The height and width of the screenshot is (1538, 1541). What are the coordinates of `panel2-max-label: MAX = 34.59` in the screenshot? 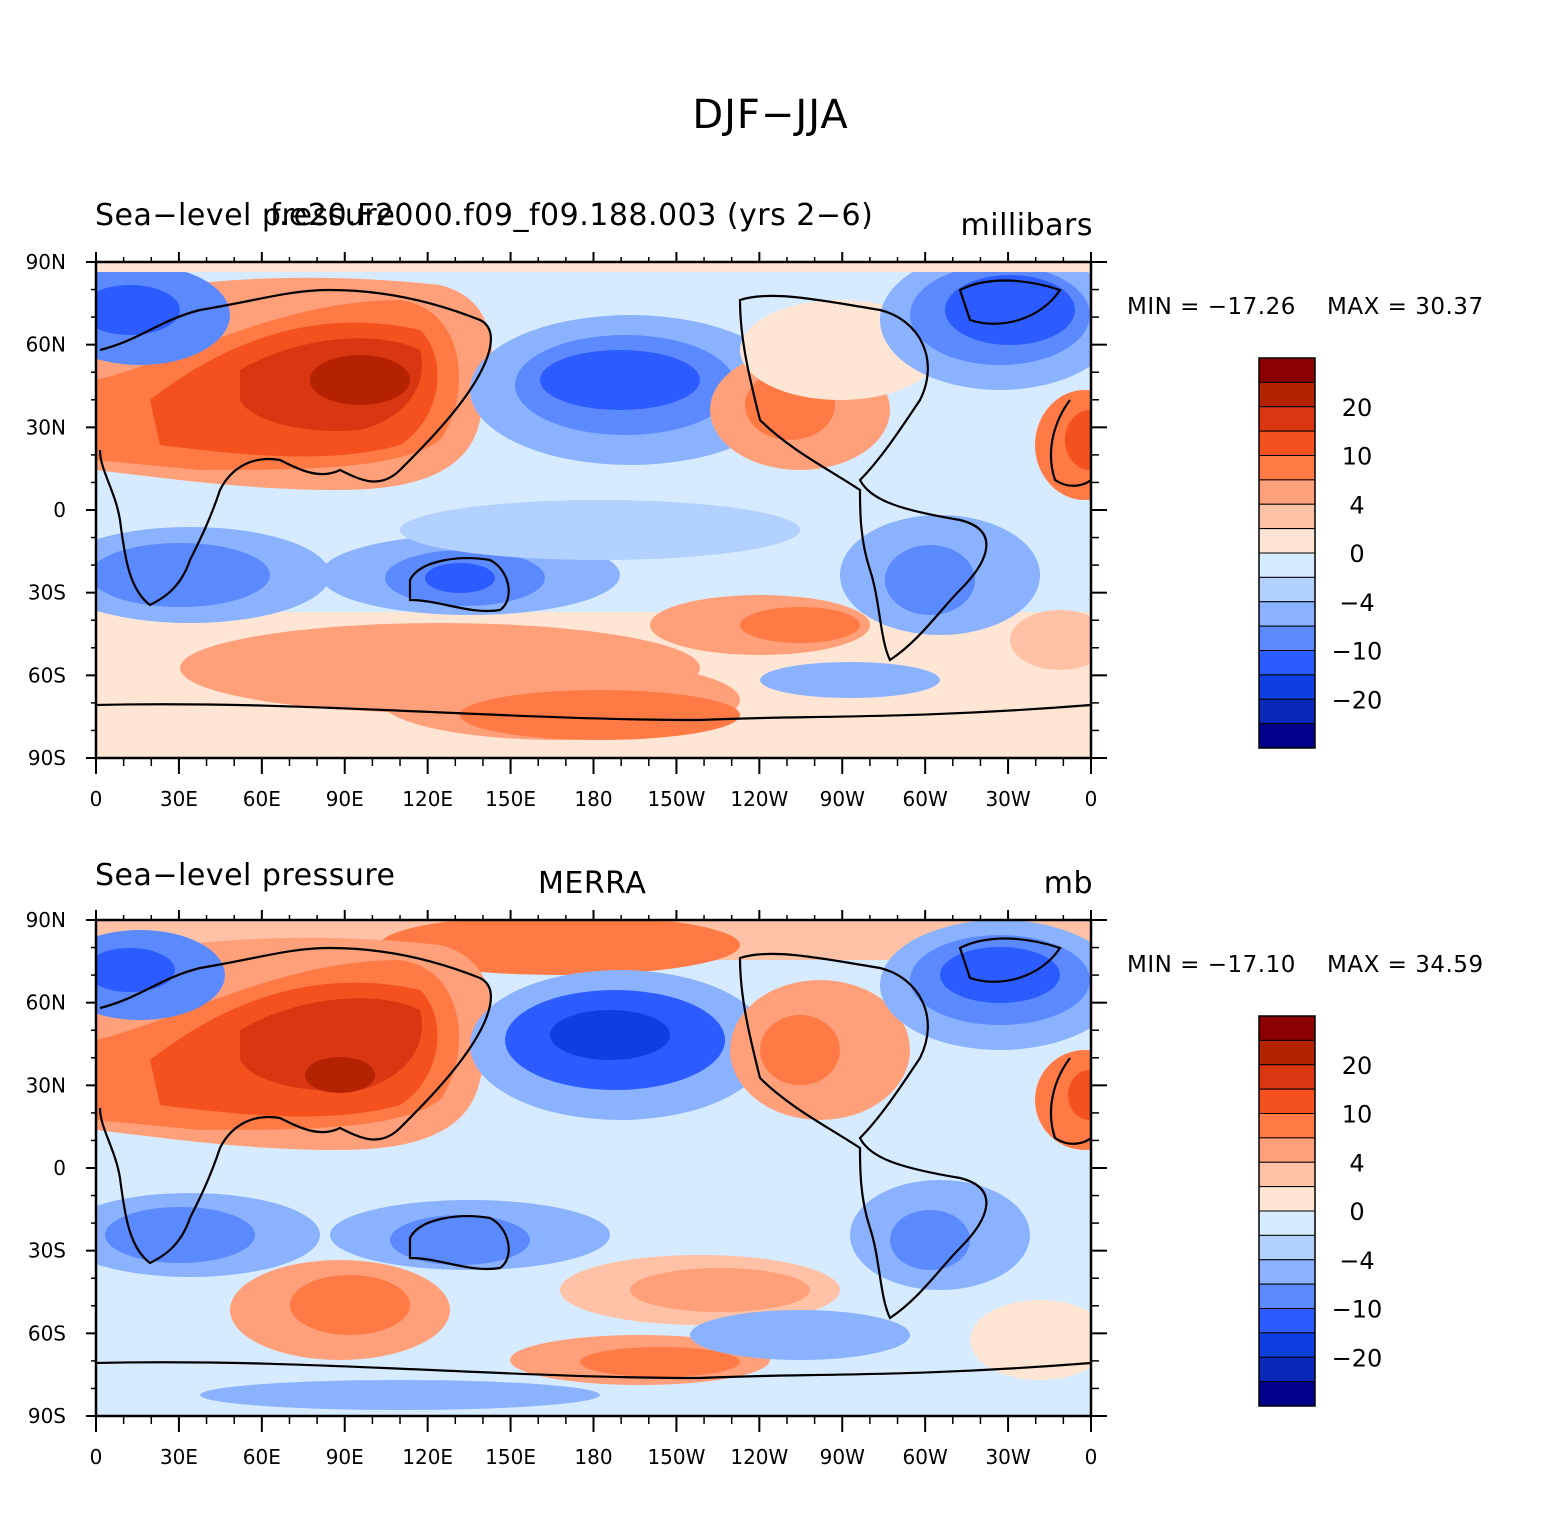 It's located at (1405, 965).